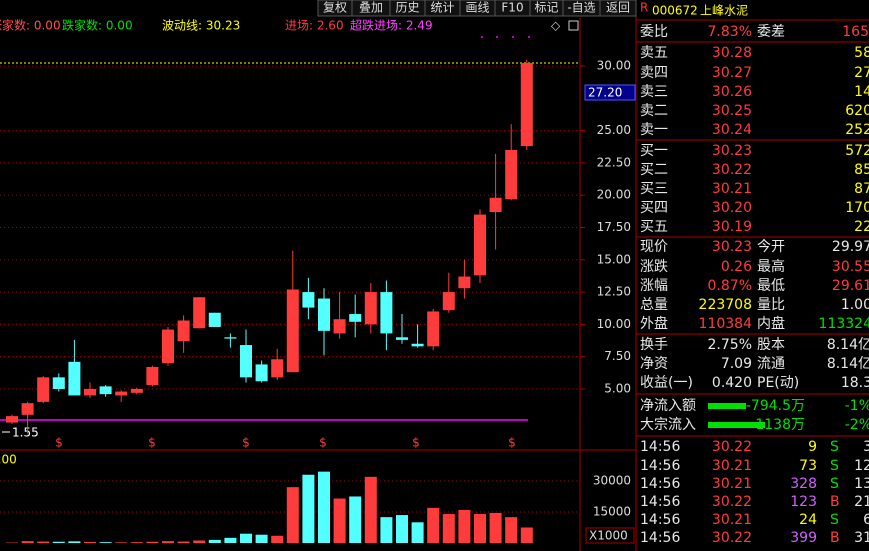  I want to click on trade-volume: 24, so click(808, 520).